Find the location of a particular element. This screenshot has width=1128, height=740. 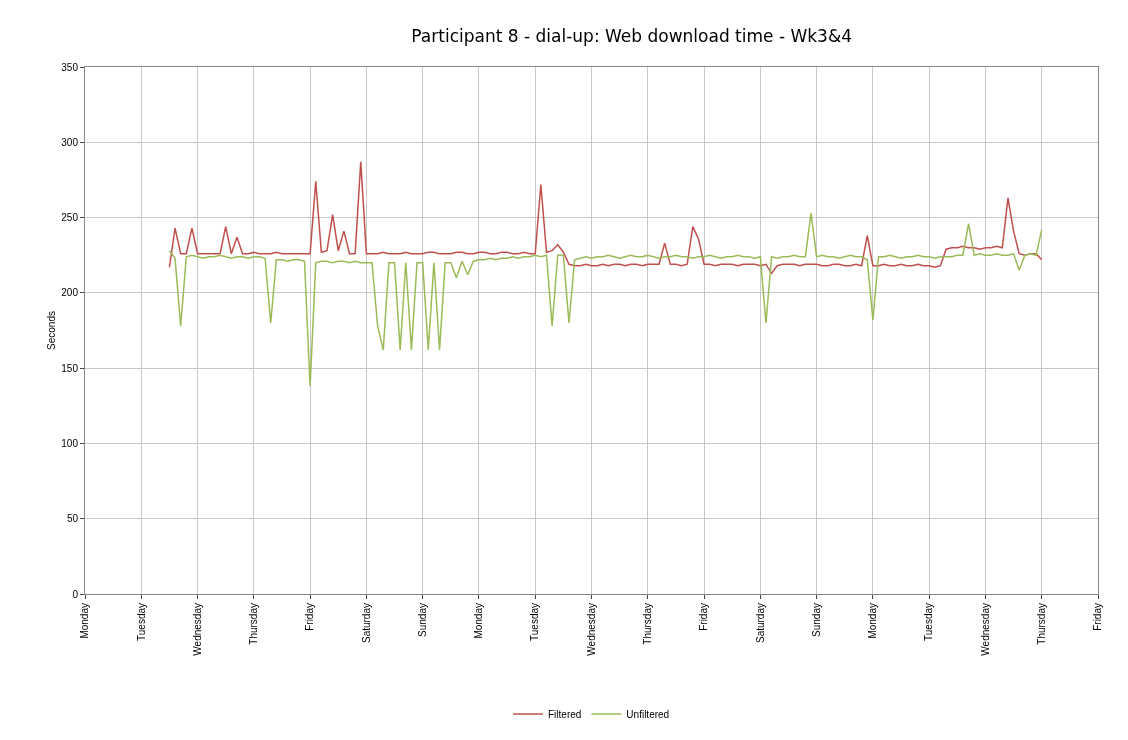

y-tick-label: 300 is located at coordinates (70, 142).